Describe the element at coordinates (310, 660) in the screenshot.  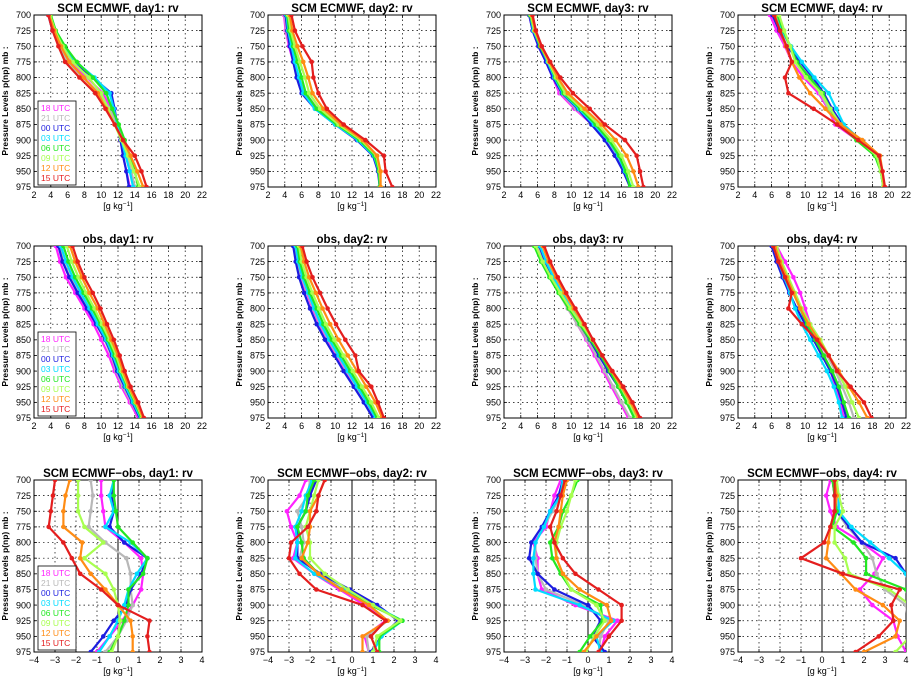
I see `x-tick-label: −2` at that location.